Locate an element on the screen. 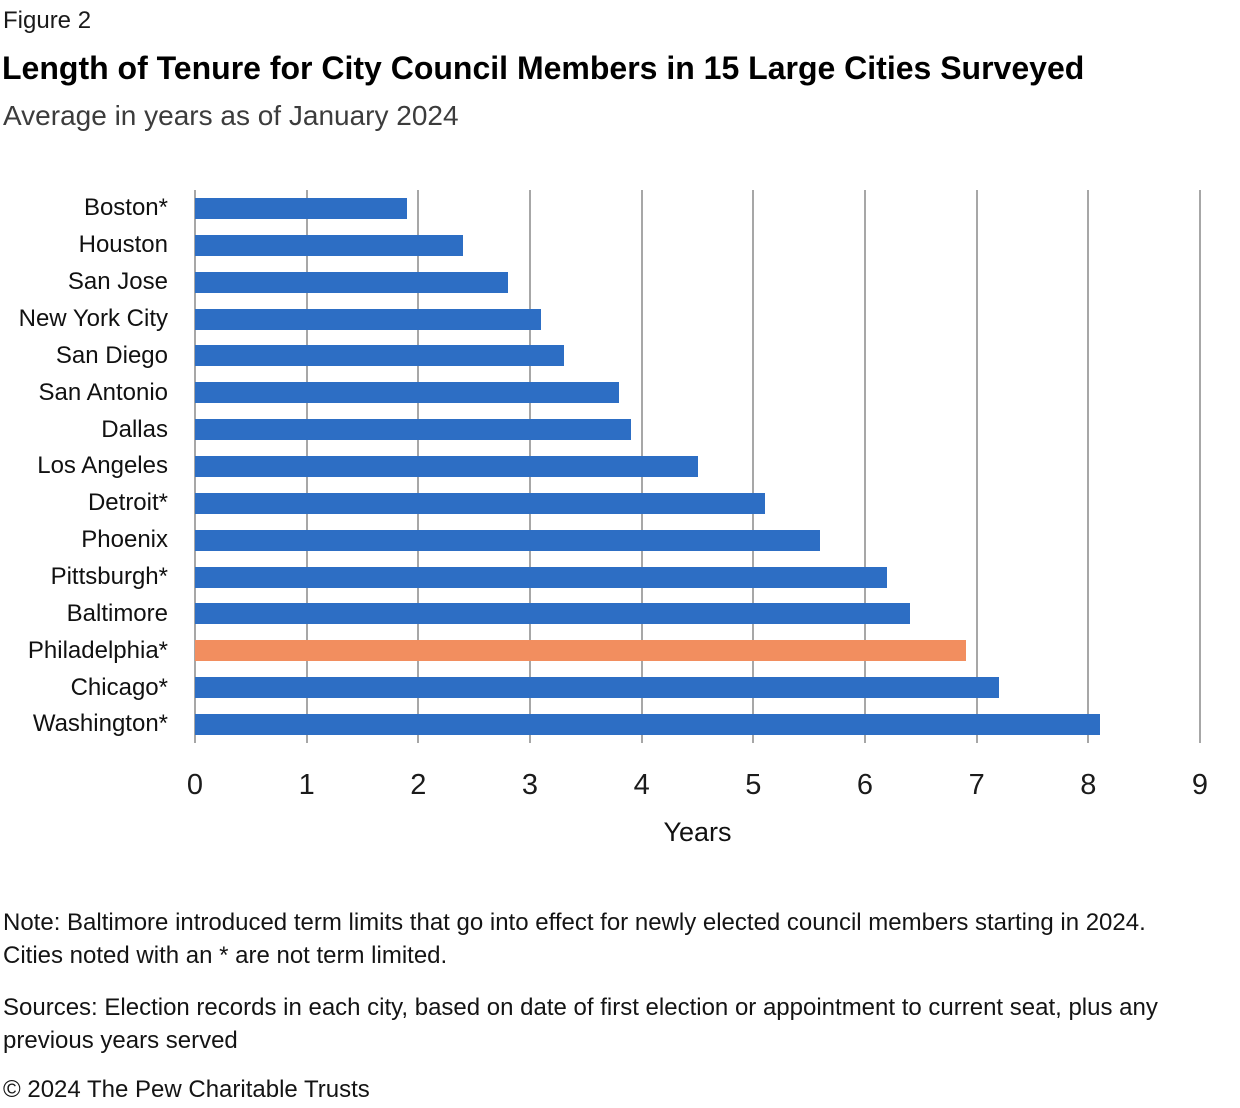 Image resolution: width=1240 pixels, height=1108 pixels. x-tick-label: 0 is located at coordinates (195, 785).